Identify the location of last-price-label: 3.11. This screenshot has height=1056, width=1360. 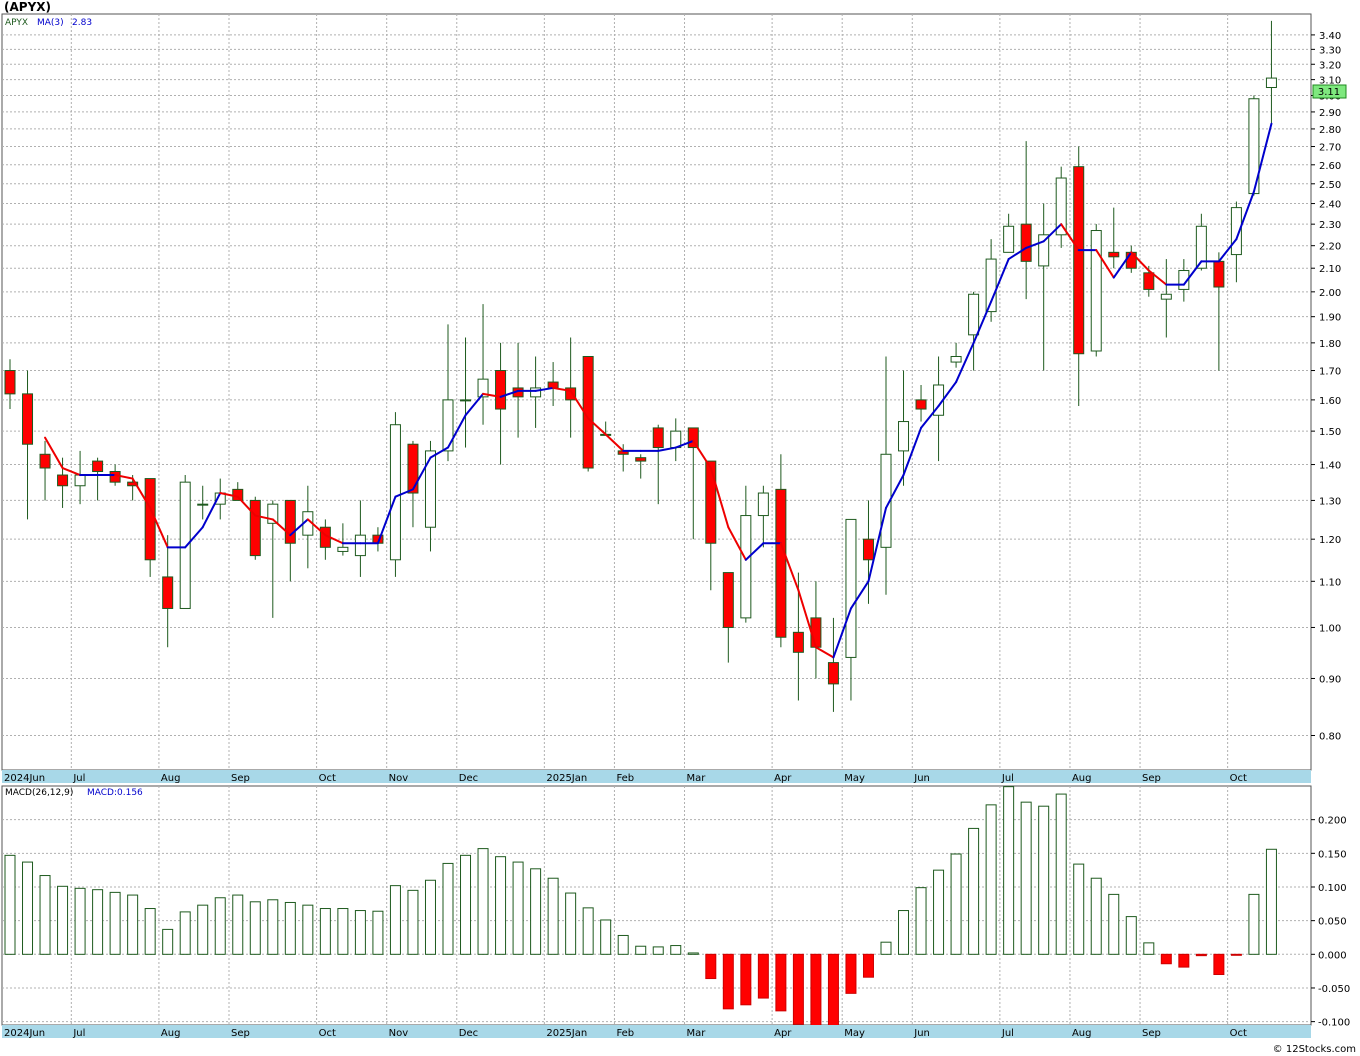
(1329, 92).